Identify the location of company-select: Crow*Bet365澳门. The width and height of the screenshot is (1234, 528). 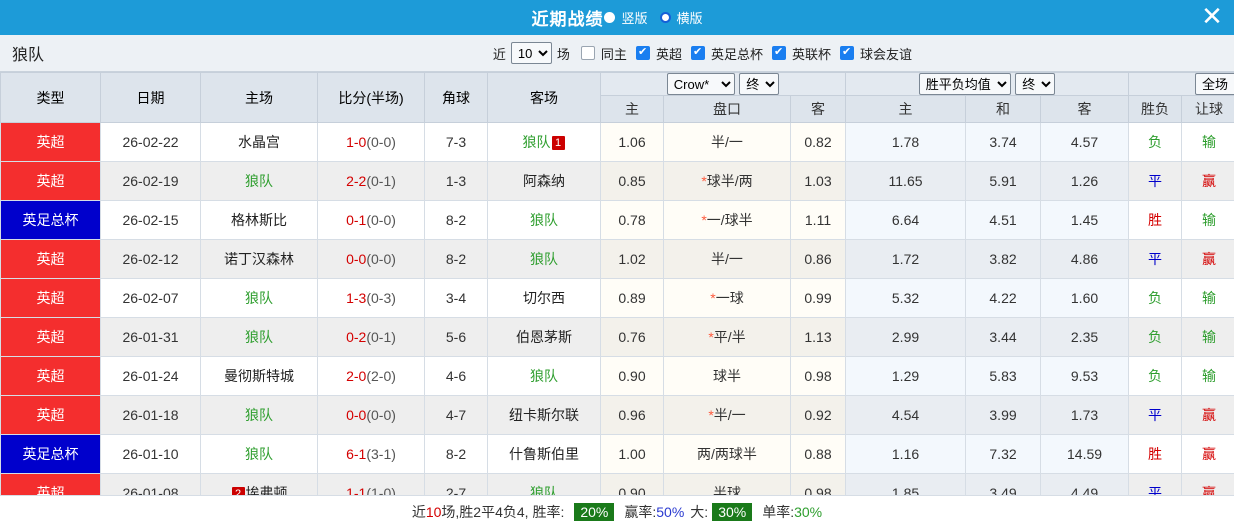
(700, 84).